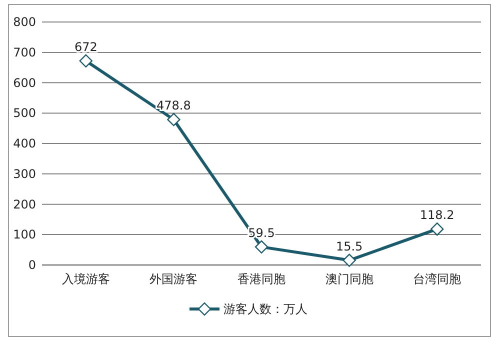 The image size is (499, 341). I want to click on y-tick-label: 300, so click(24, 173).